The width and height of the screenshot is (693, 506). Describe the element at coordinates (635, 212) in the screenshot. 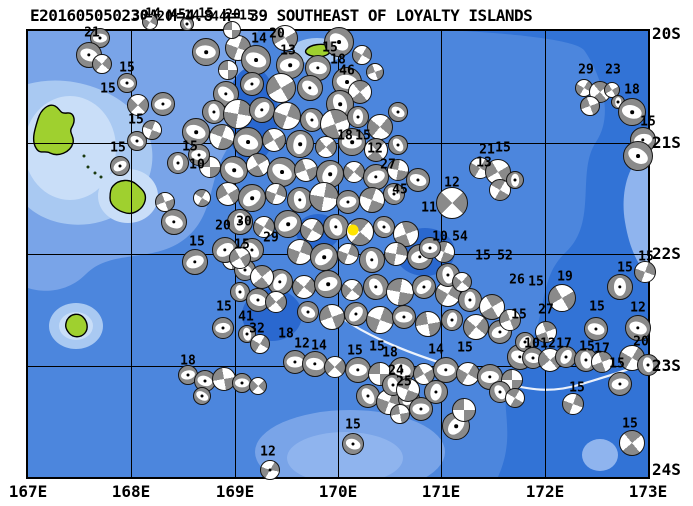

I see `bathy-band` at that location.